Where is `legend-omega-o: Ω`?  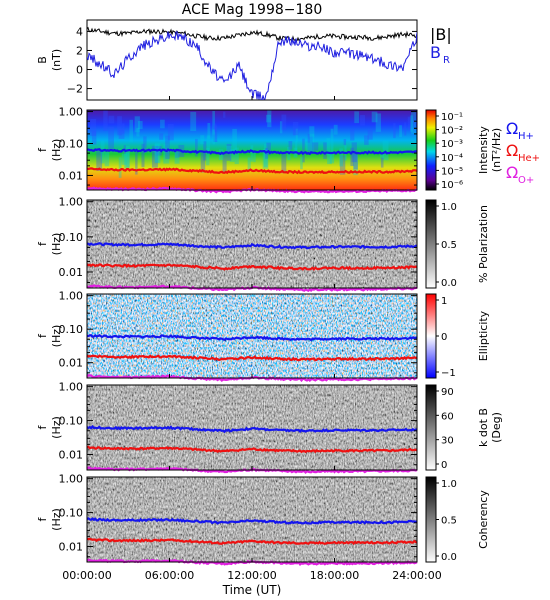
legend-omega-o: Ω is located at coordinates (512, 172).